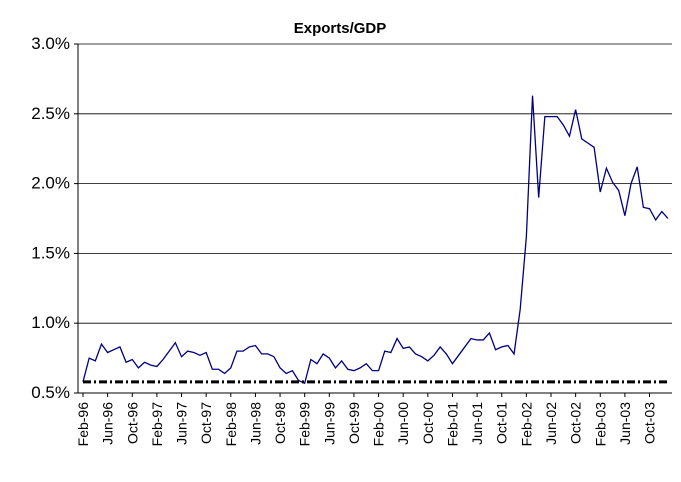 The width and height of the screenshot is (681, 482). Describe the element at coordinates (600, 424) in the screenshot. I see `x-tick-label: Feb-03` at that location.